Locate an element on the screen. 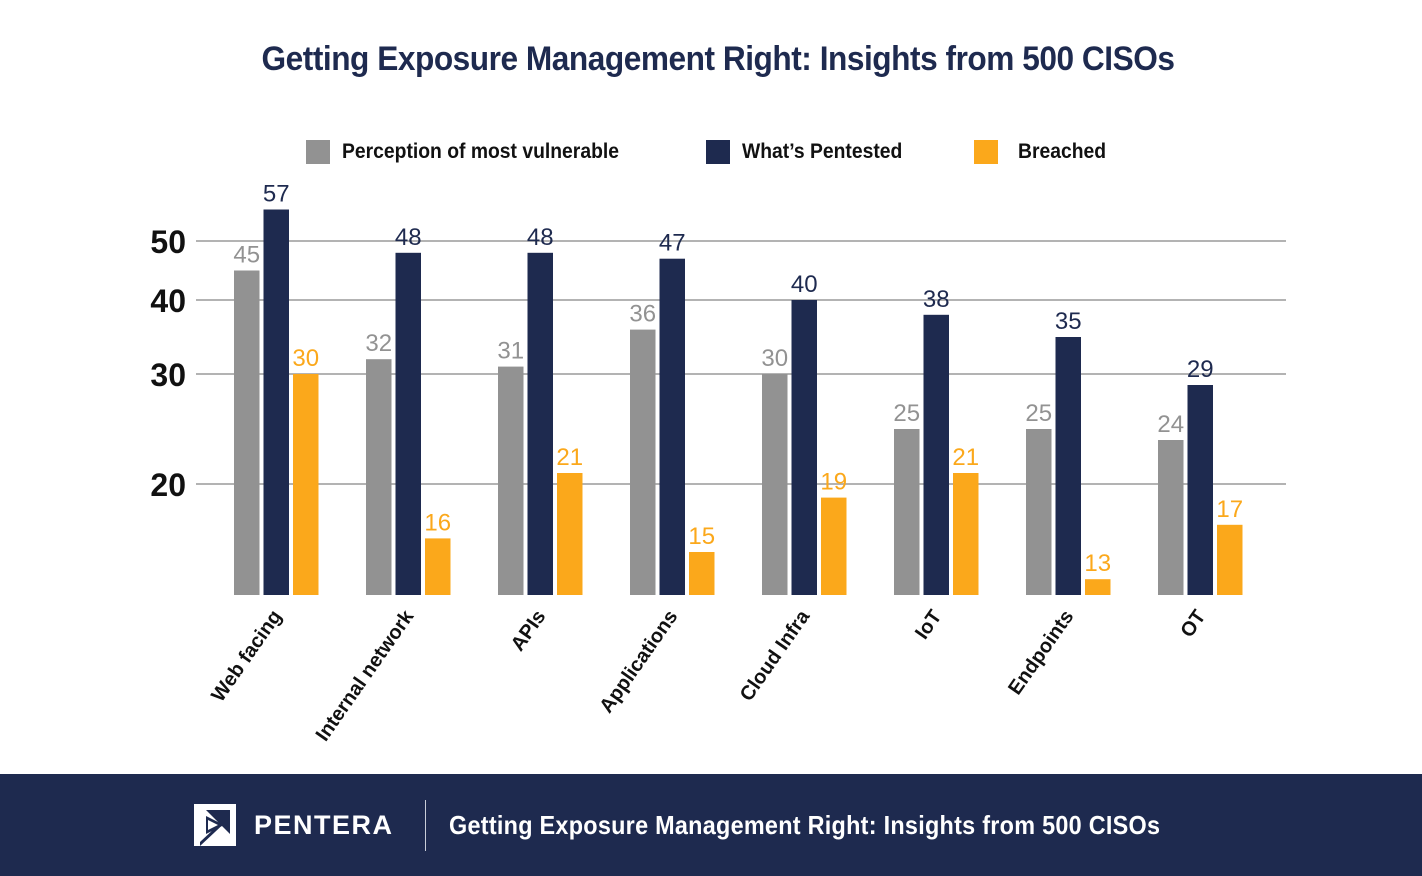 This screenshot has height=876, width=1422. data-label: 45 is located at coordinates (246, 255).